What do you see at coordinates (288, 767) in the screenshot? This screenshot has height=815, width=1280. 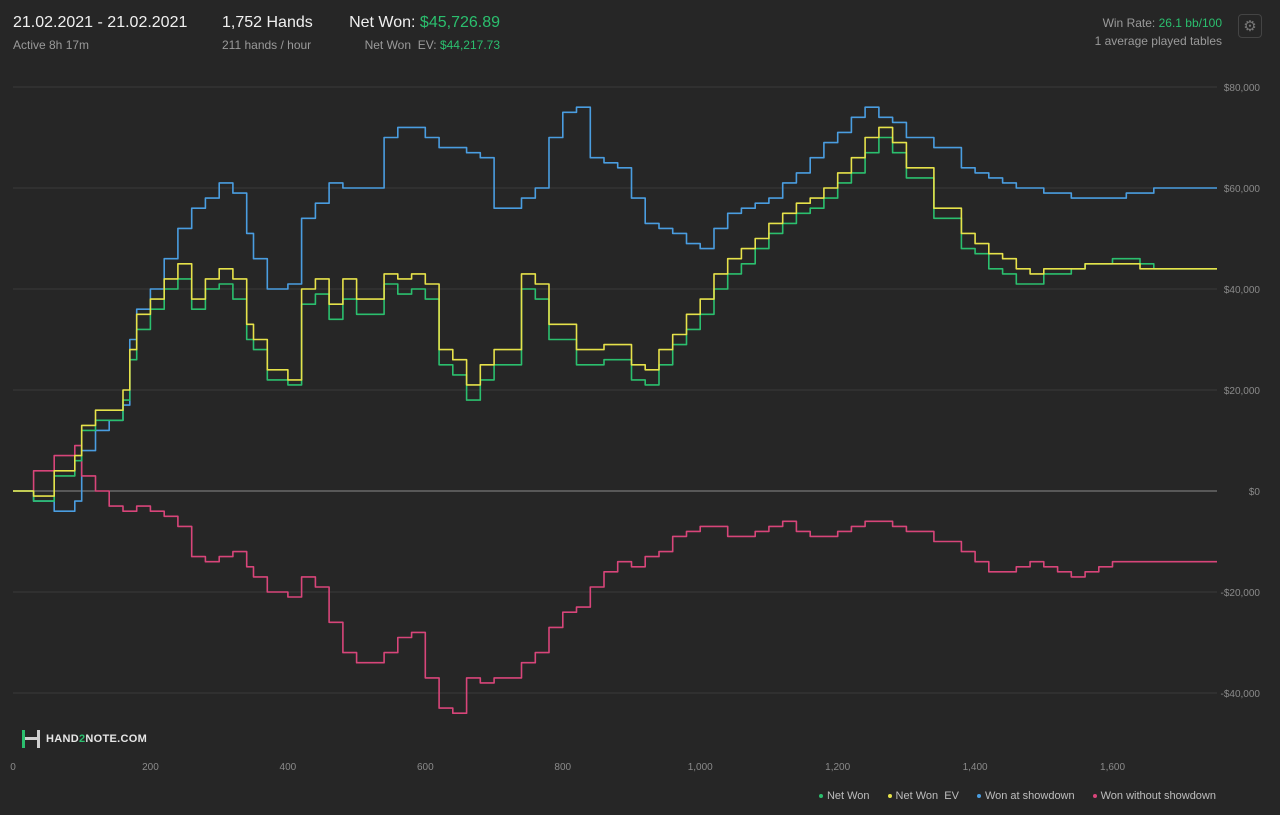 I see `x-tick-label: 400` at bounding box center [288, 767].